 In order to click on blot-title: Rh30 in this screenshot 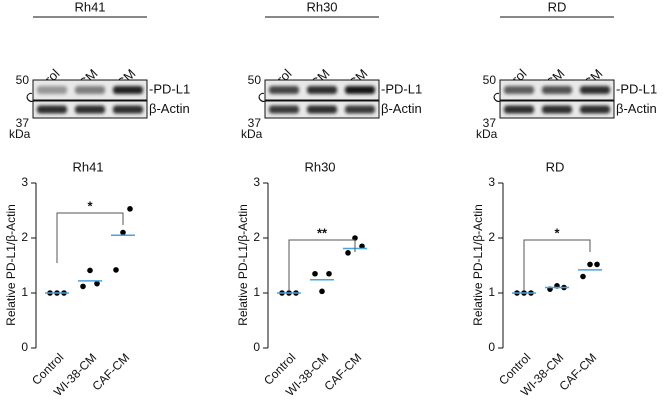, I will do `click(321, 7)`.